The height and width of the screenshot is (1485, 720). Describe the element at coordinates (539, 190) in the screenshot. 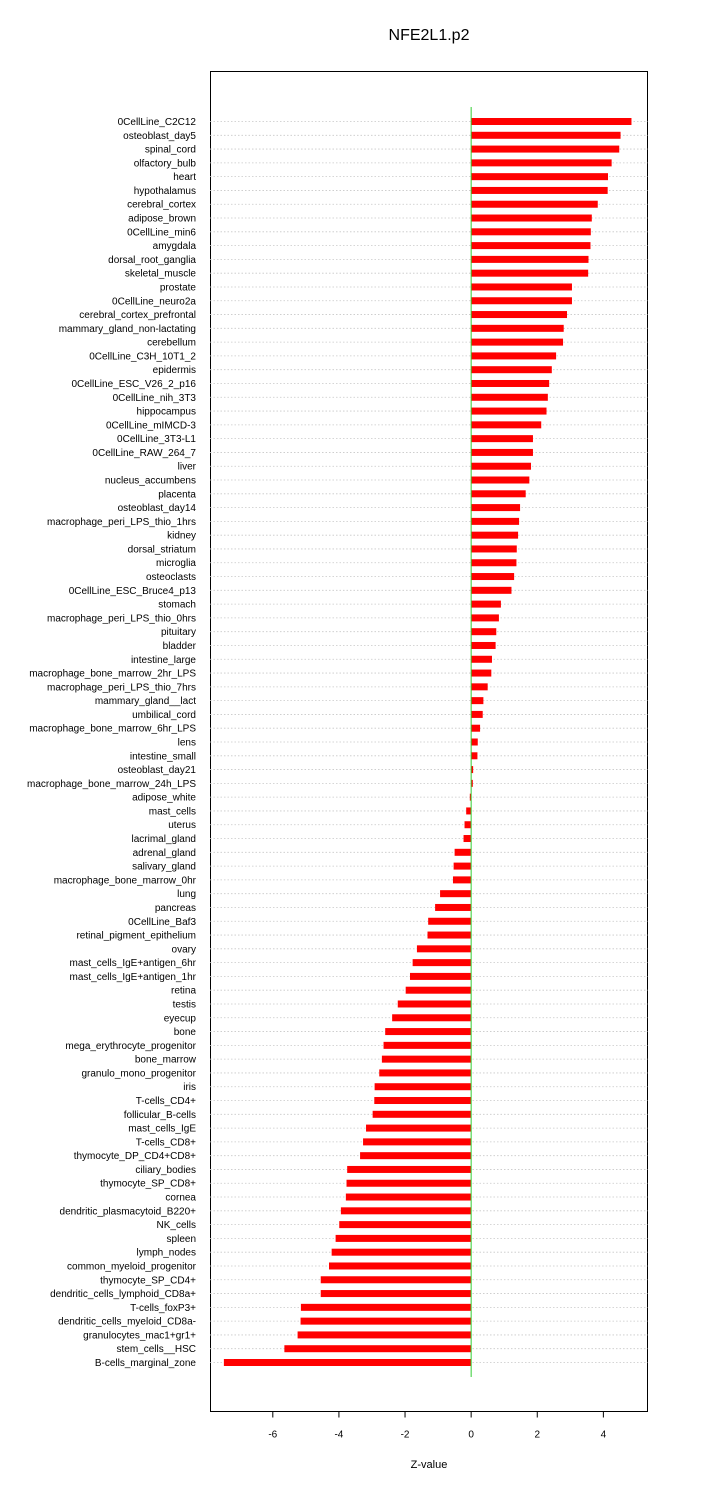

I see `bar-hypothalamus` at that location.